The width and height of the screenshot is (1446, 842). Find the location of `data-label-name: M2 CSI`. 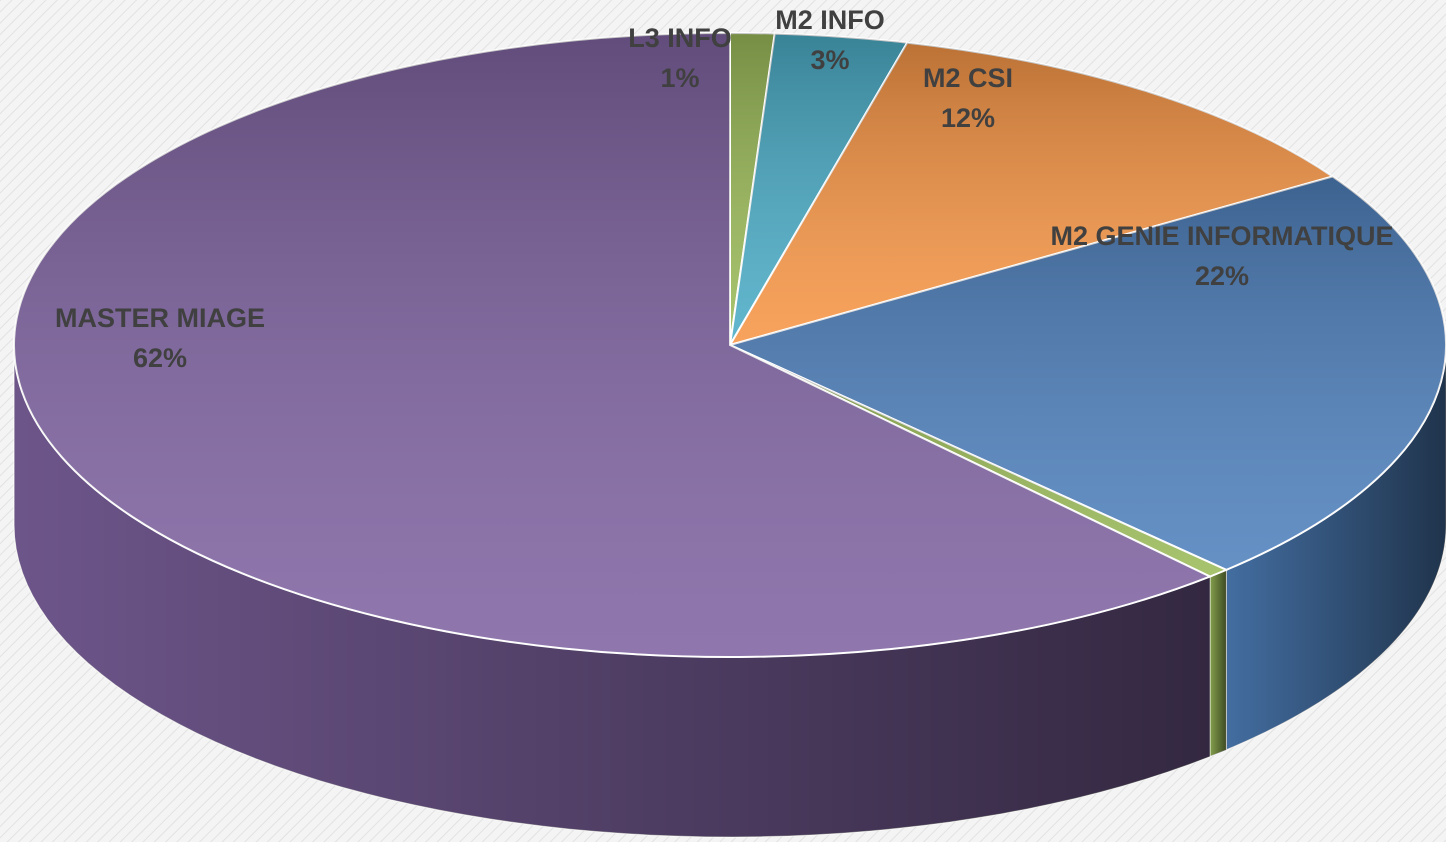

data-label-name: M2 CSI is located at coordinates (968, 78).